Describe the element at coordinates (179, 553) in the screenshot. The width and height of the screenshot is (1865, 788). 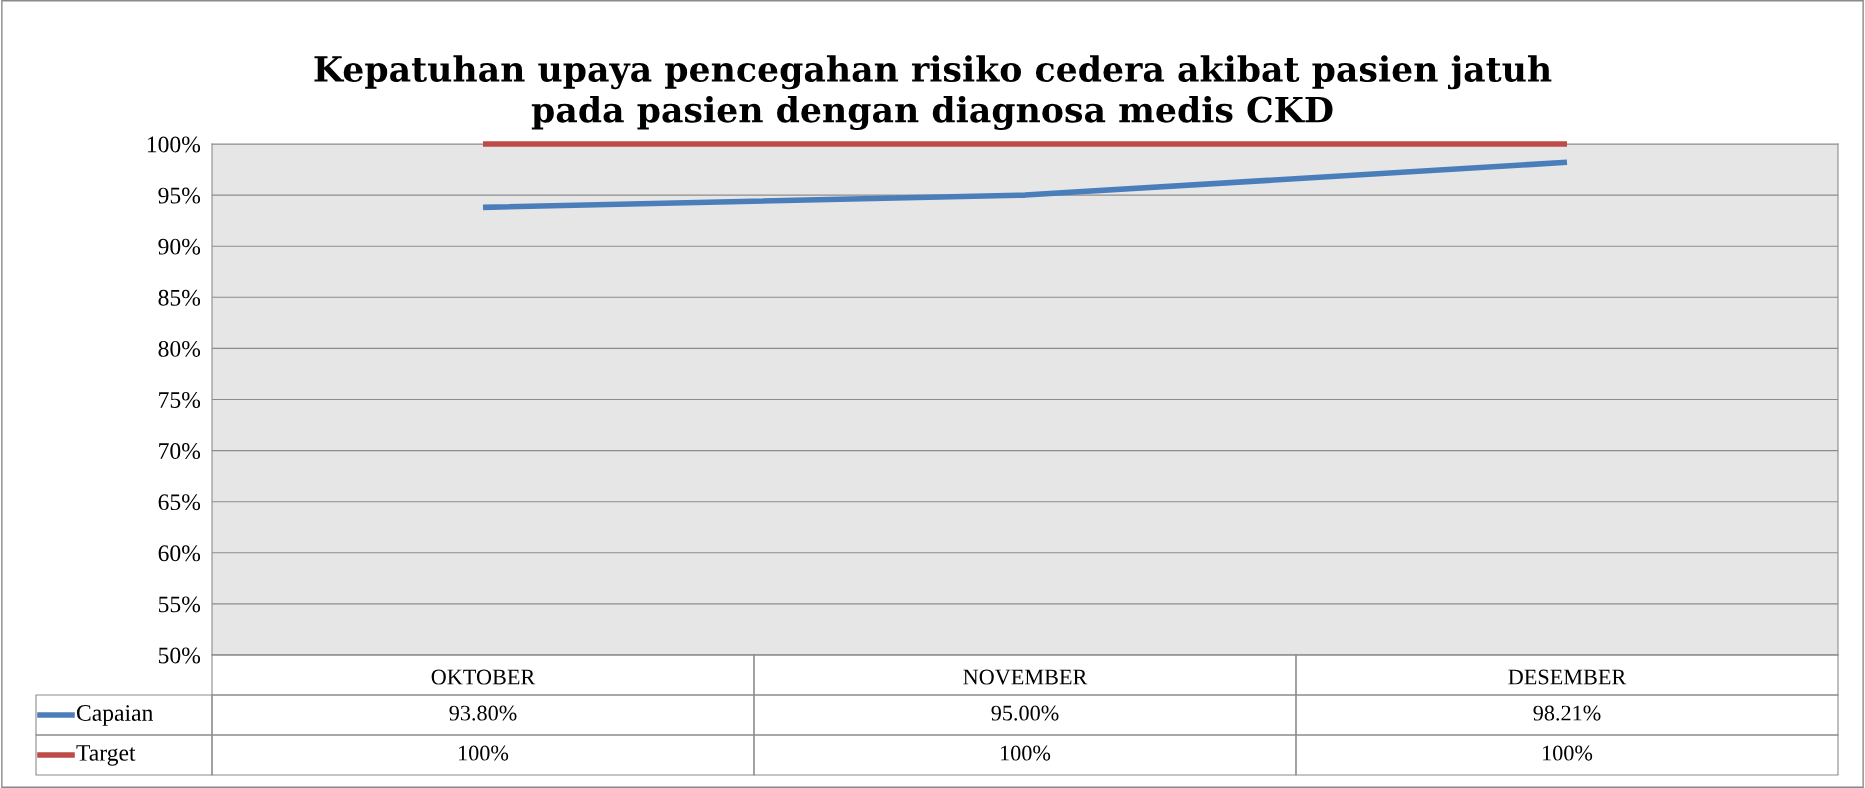
I see `y-tick-label: 60%` at that location.